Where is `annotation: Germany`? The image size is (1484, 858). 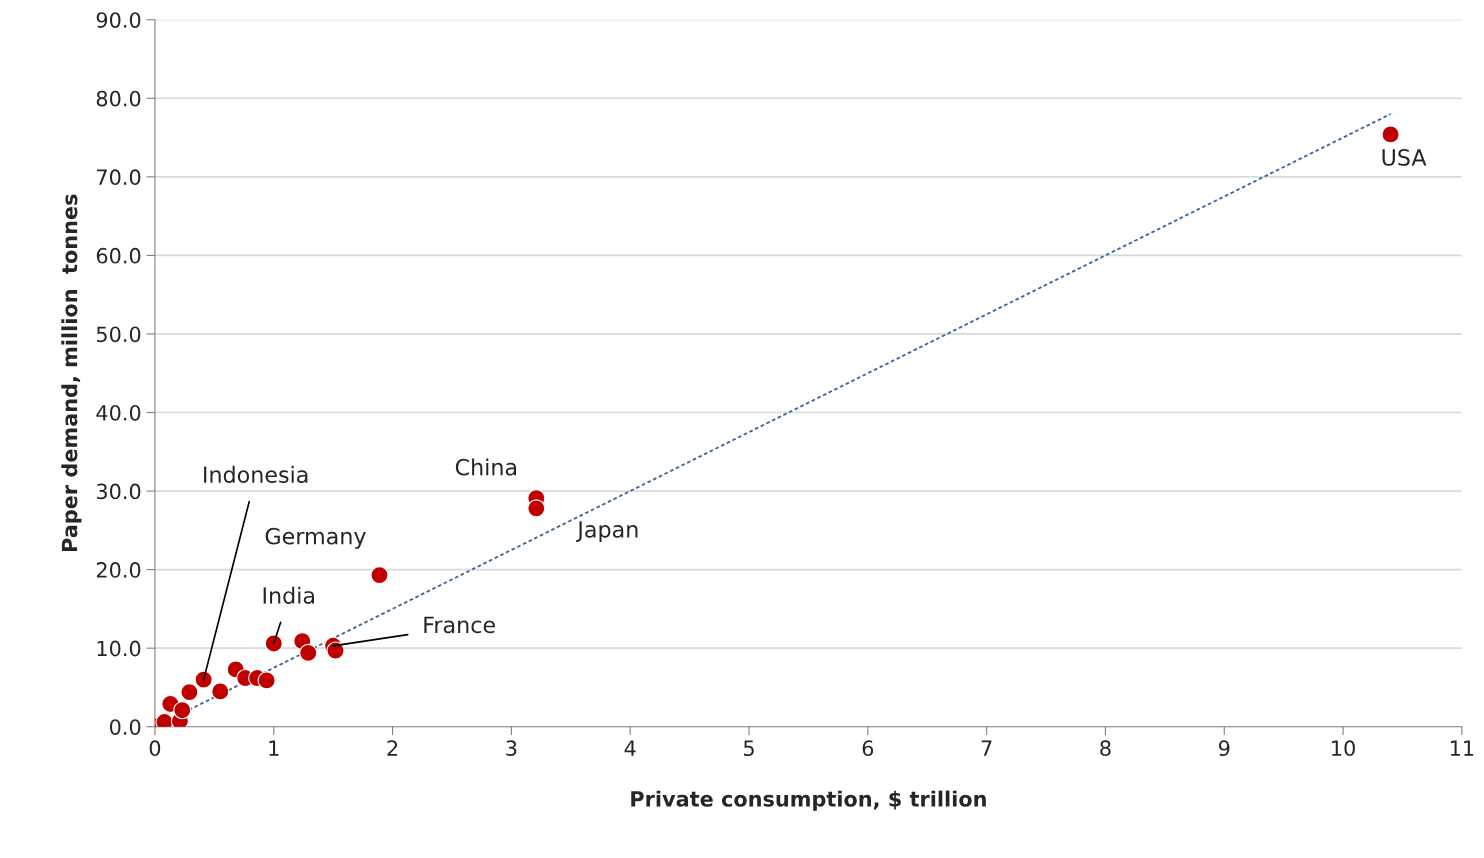
annotation: Germany is located at coordinates (315, 538).